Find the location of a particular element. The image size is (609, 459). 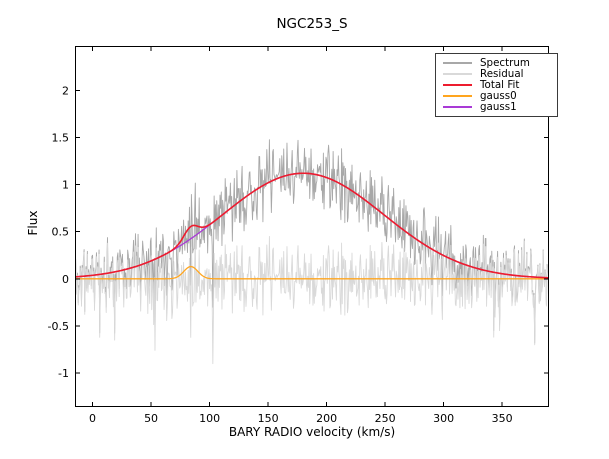

chart-title: NGC253_S is located at coordinates (312, 24).